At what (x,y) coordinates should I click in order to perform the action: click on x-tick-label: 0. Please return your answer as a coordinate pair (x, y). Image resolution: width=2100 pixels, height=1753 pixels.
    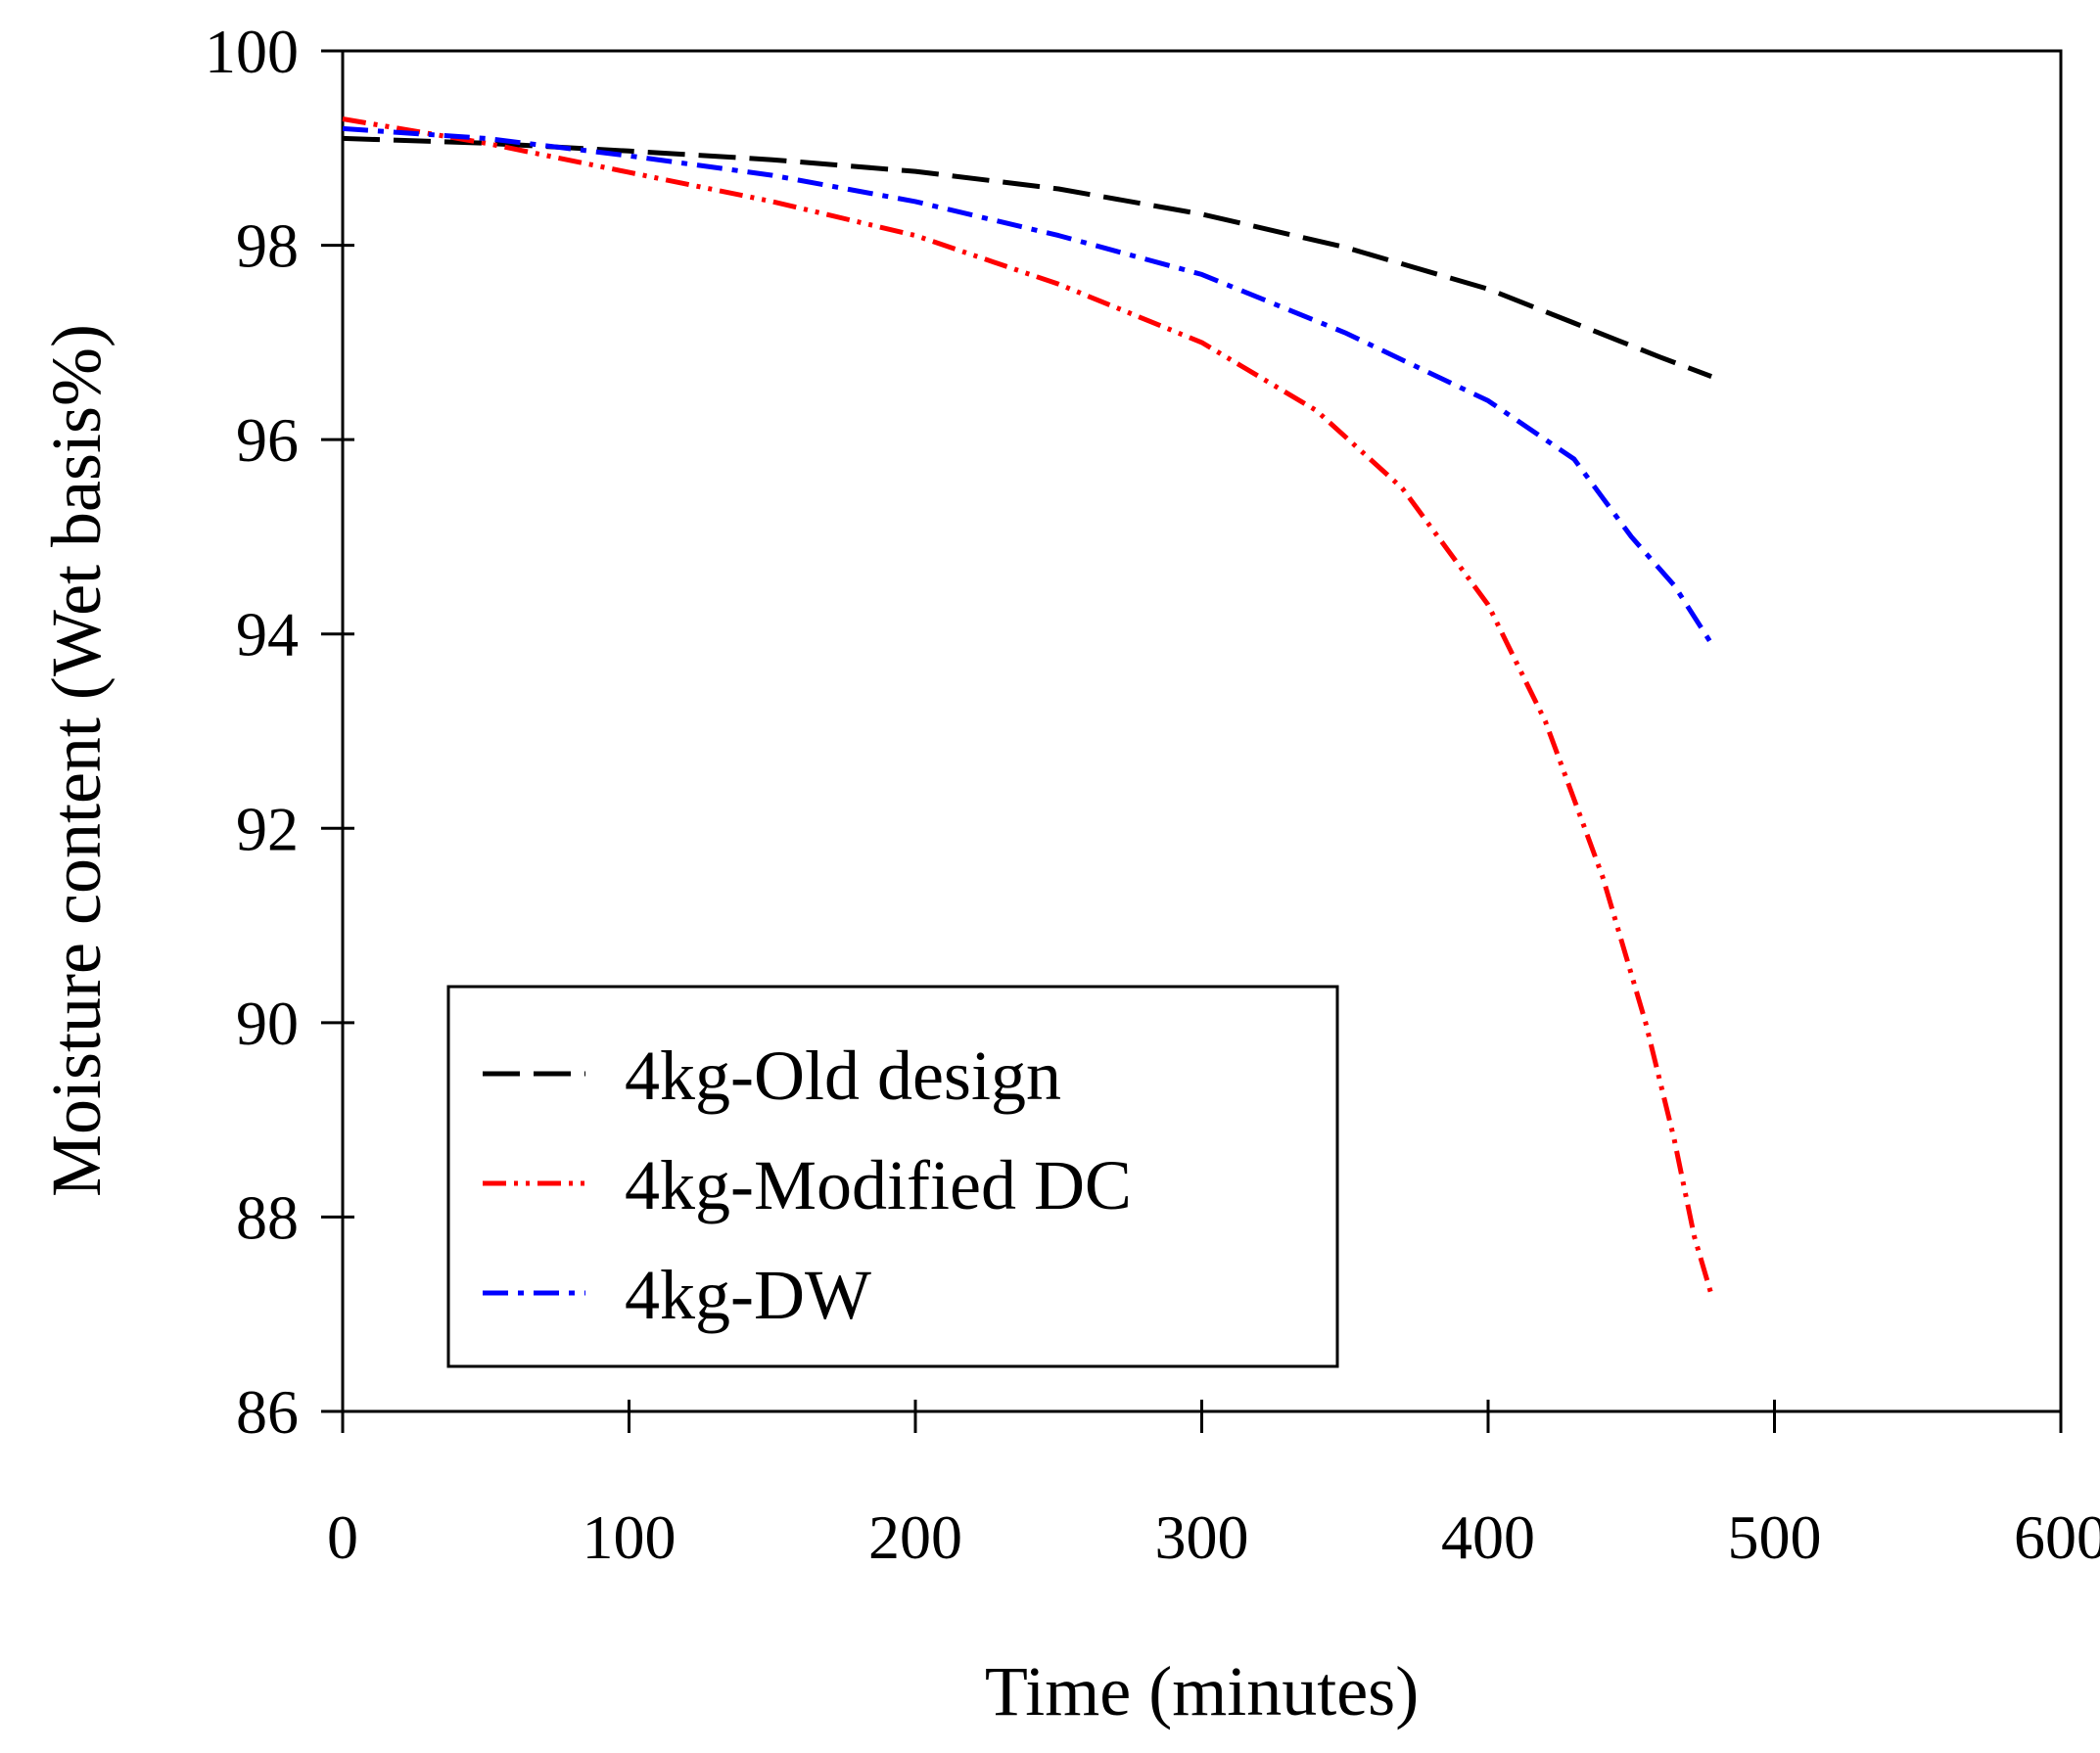
    Looking at the image, I should click on (342, 1537).